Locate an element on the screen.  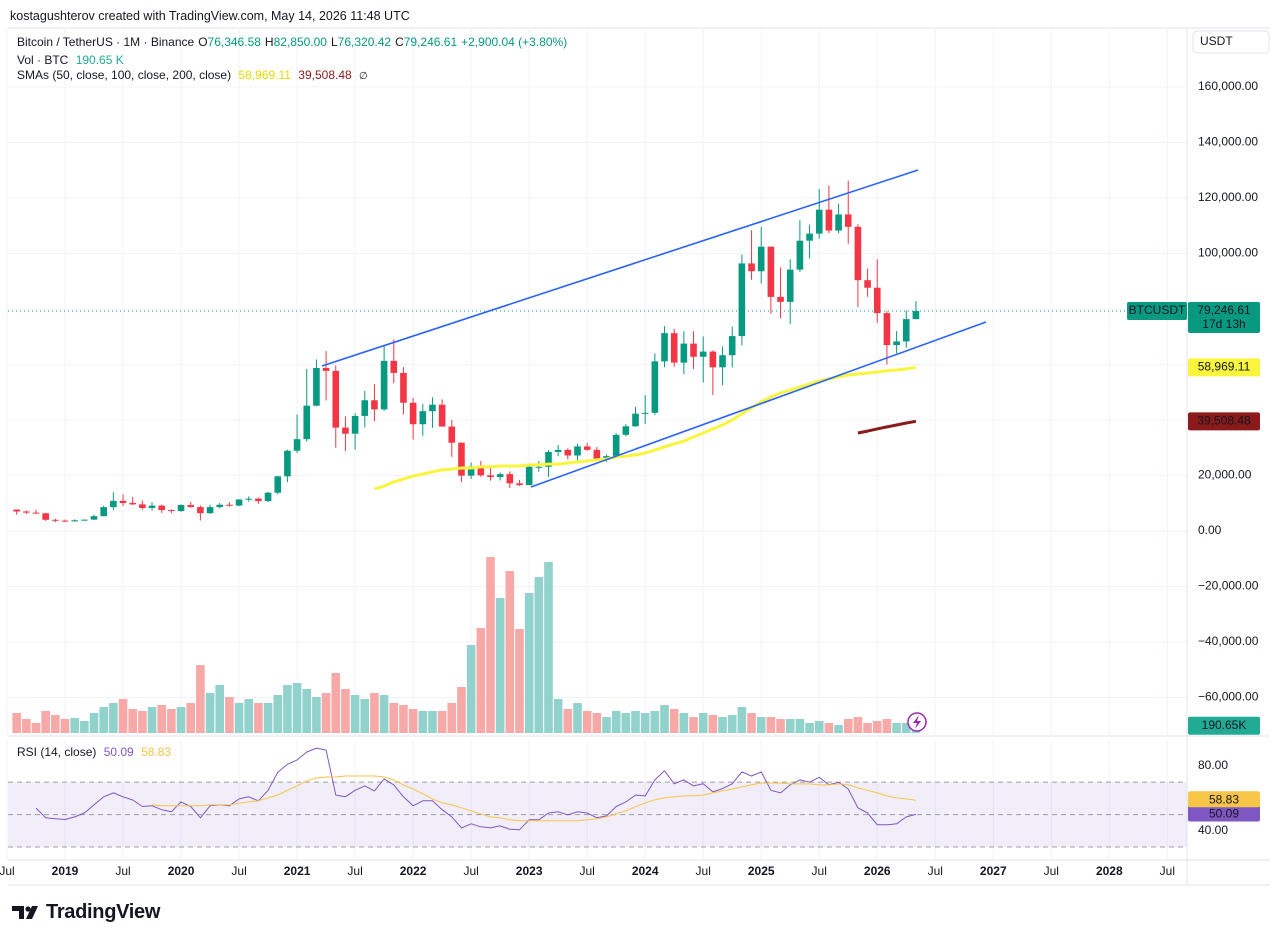
unit-box is located at coordinates (1231, 42).